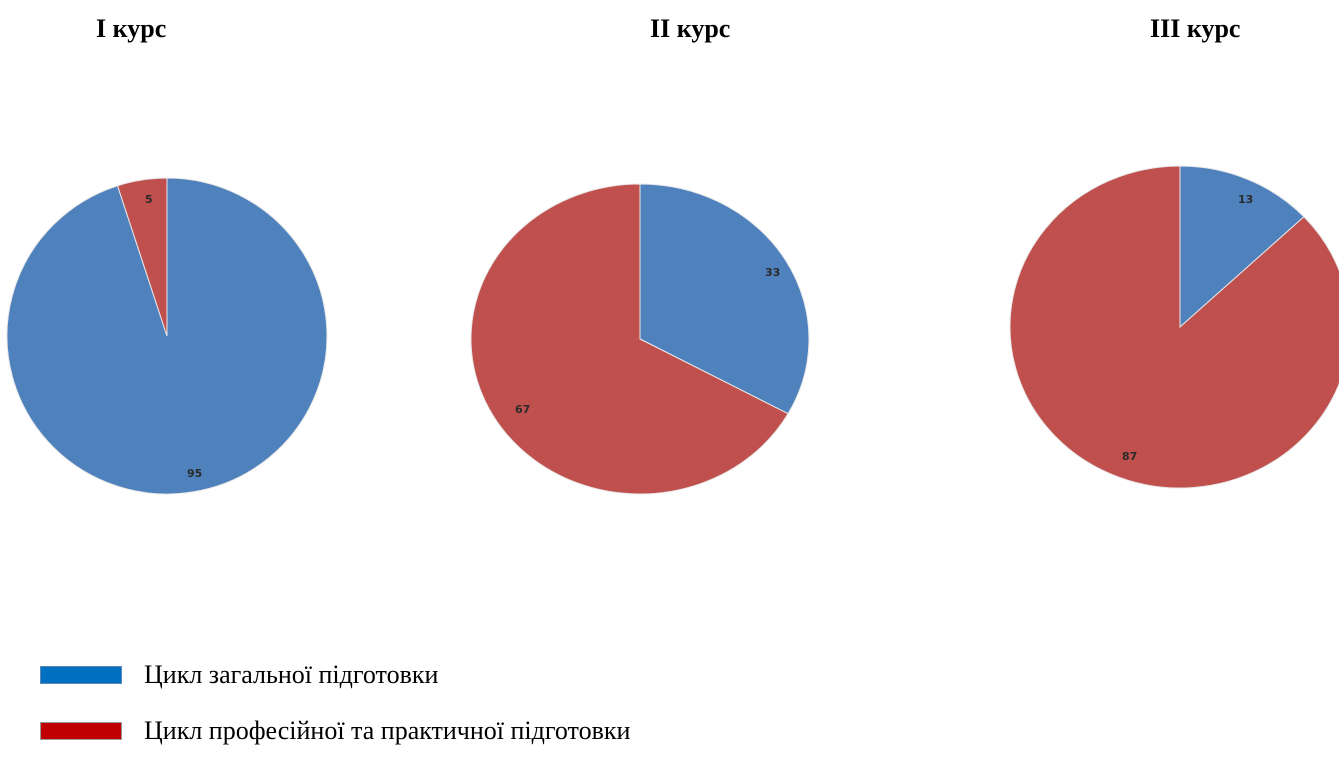 The image size is (1339, 765). I want to click on pie-chart-course-3: 13 87, so click(1174, 327).